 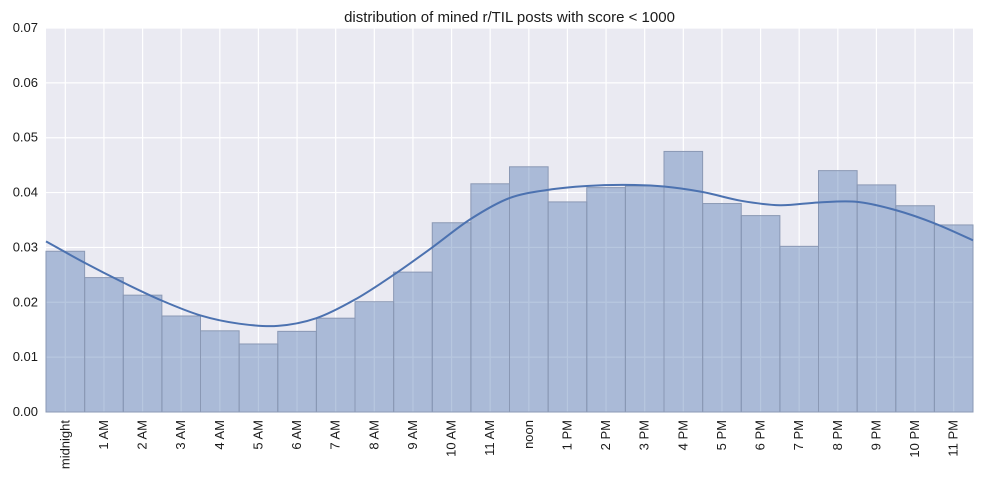 I want to click on bar-1-am, so click(x=104, y=345).